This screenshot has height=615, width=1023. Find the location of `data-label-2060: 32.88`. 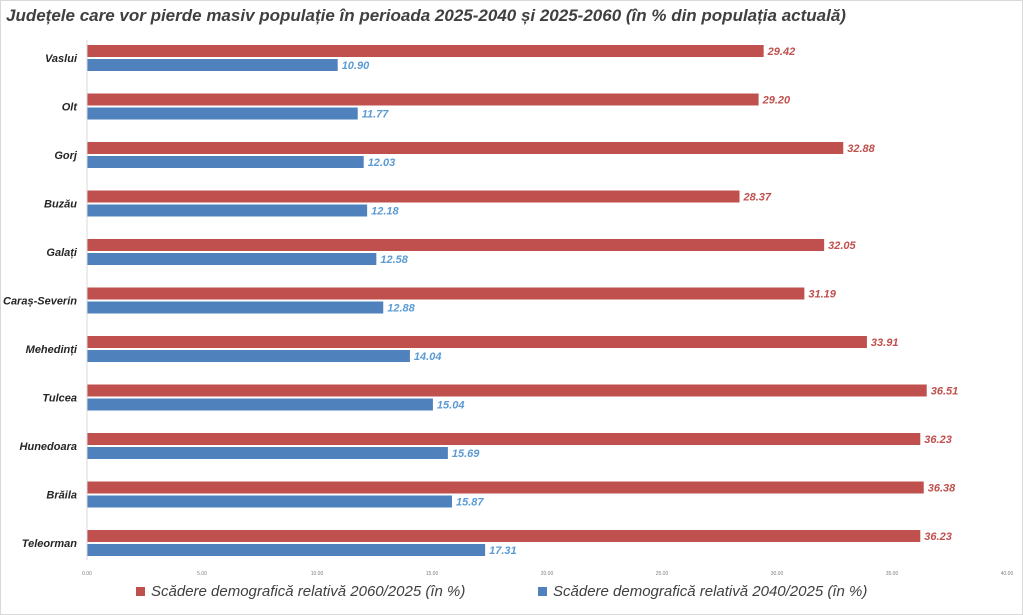

data-label-2060: 32.88 is located at coordinates (861, 149).